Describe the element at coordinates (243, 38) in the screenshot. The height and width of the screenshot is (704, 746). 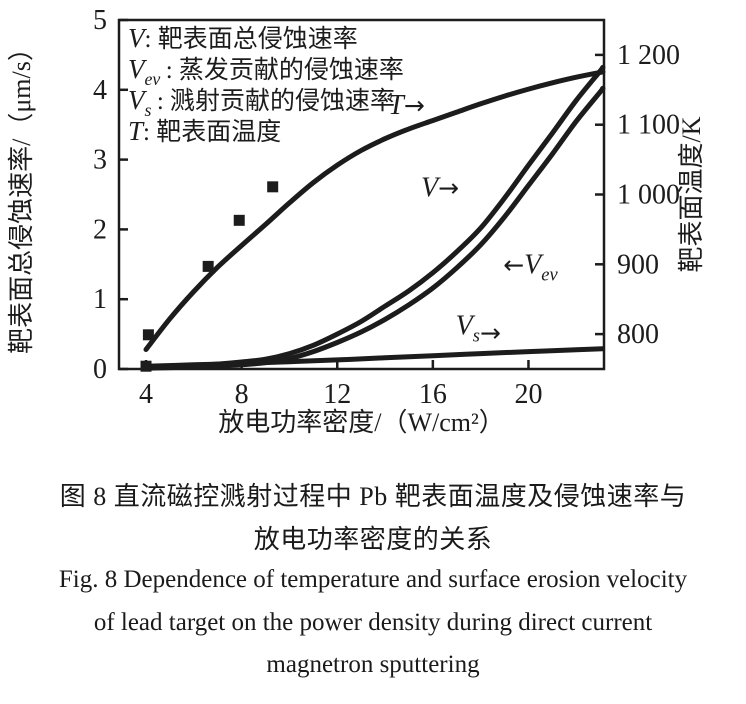
I see `legend-line-v: V: 靶表面总侵蚀速率` at that location.